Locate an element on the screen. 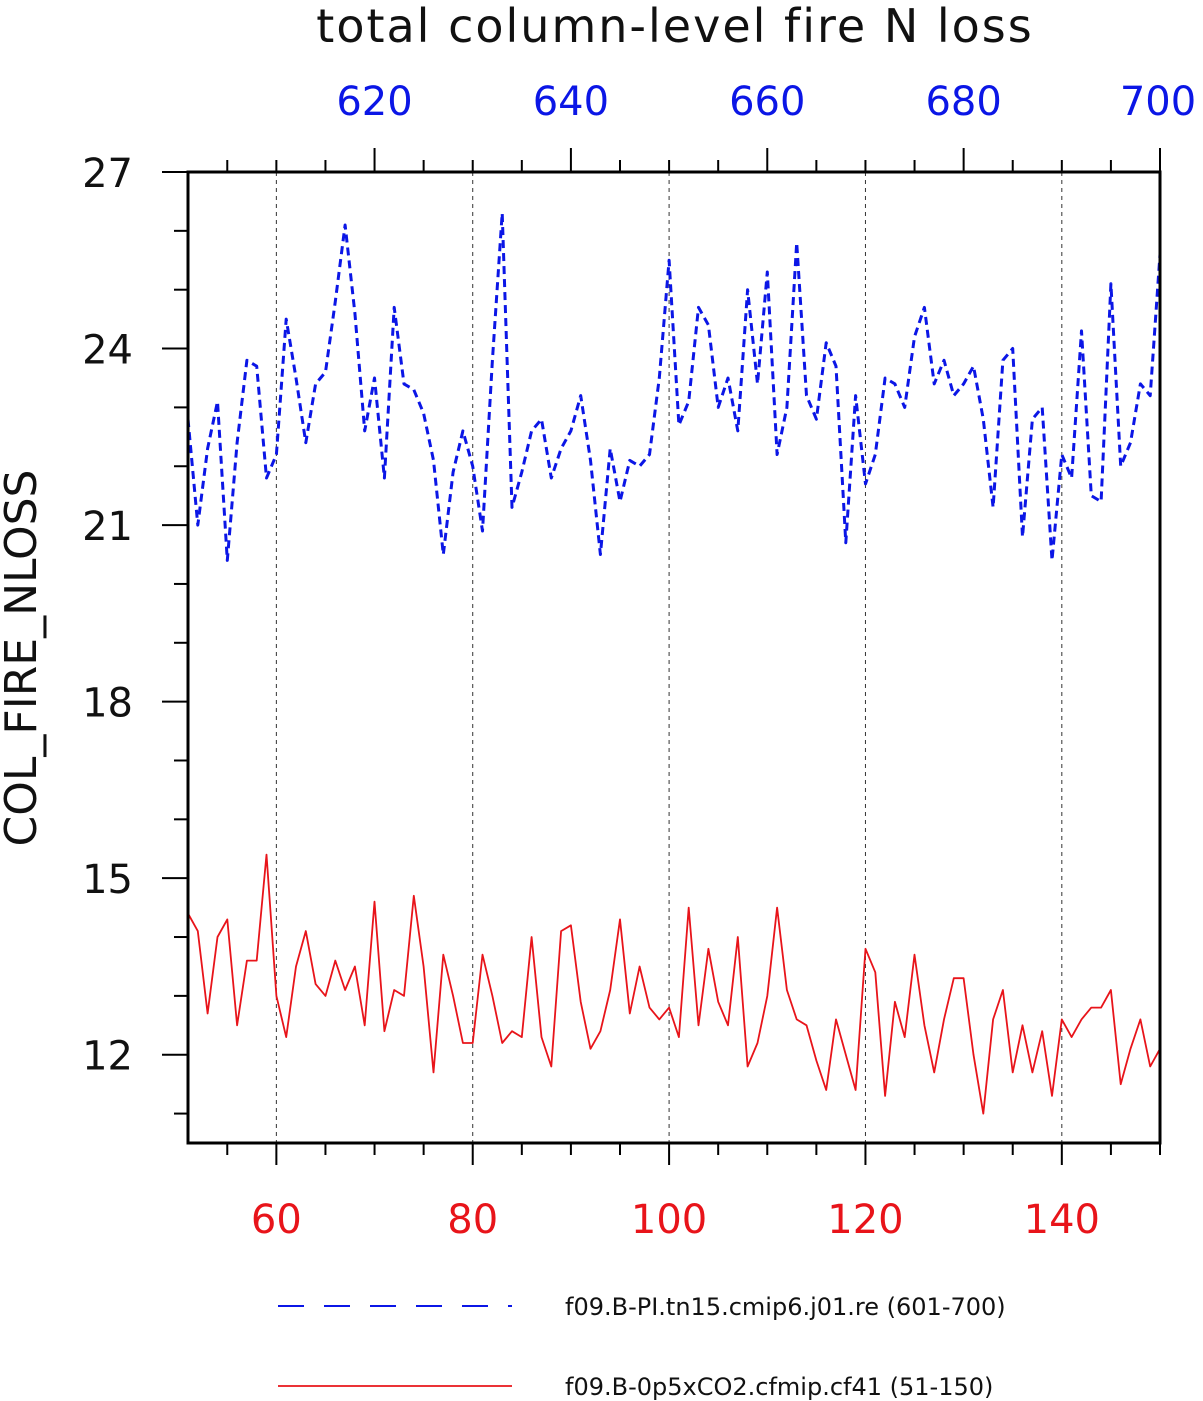 This screenshot has width=1203, height=1401. y-tick-label: 18 is located at coordinates (107, 704).